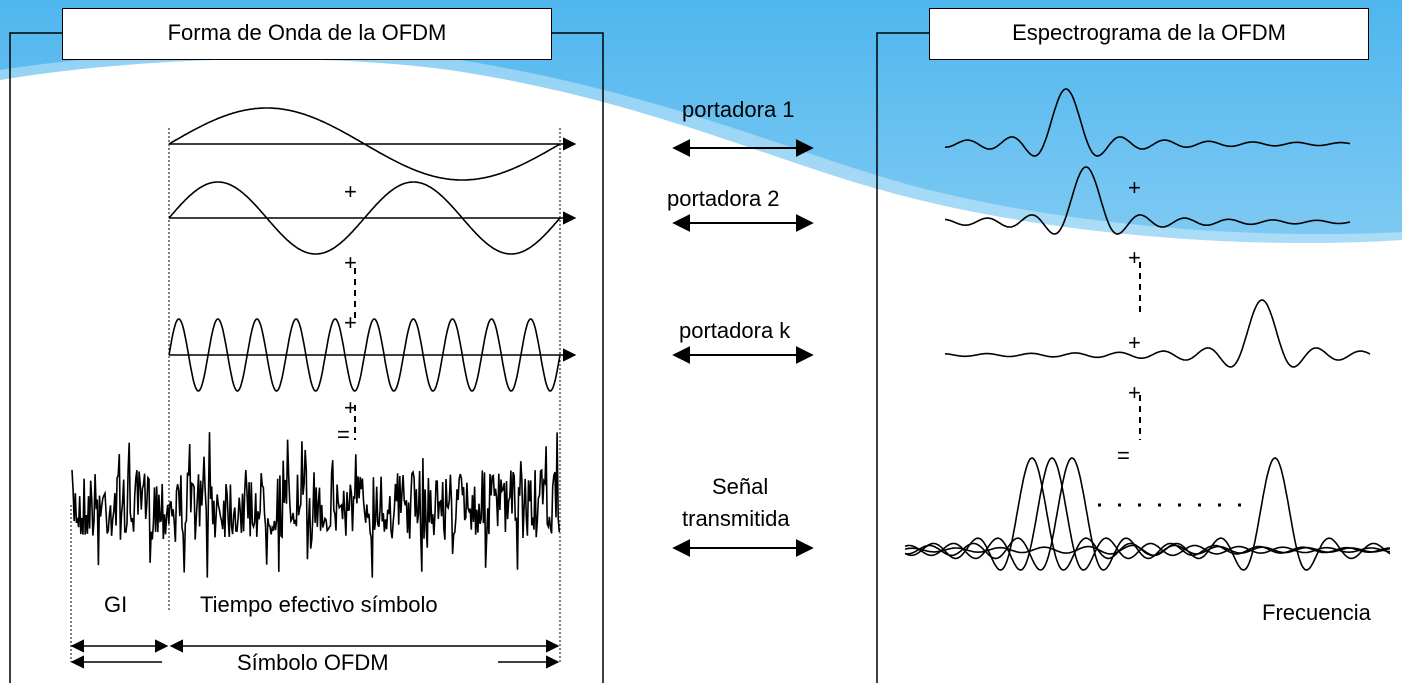  Describe the element at coordinates (1148, 122) in the screenshot. I see `carrier-1-spectrum` at that location.